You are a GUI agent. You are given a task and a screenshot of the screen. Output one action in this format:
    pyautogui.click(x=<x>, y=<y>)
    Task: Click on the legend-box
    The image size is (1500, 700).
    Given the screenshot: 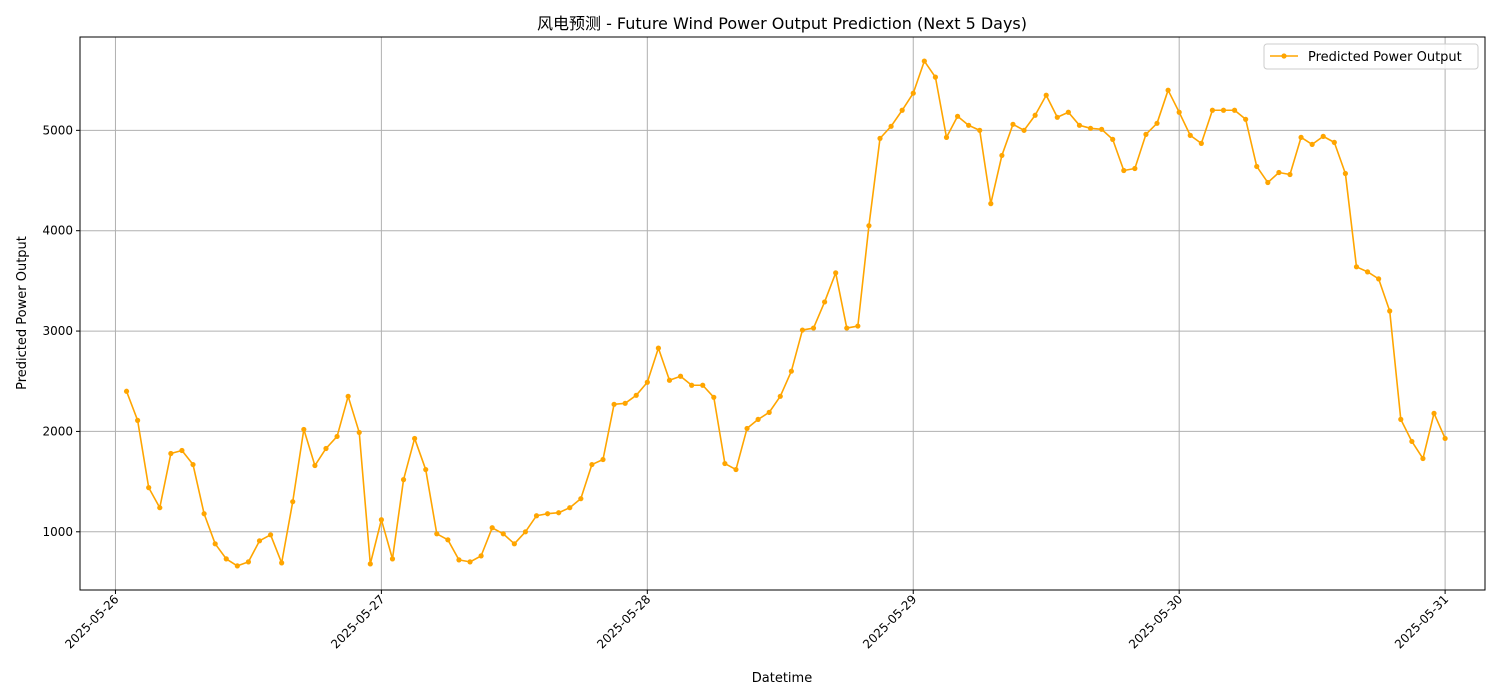 What is the action you would take?
    pyautogui.click(x=1371, y=56)
    